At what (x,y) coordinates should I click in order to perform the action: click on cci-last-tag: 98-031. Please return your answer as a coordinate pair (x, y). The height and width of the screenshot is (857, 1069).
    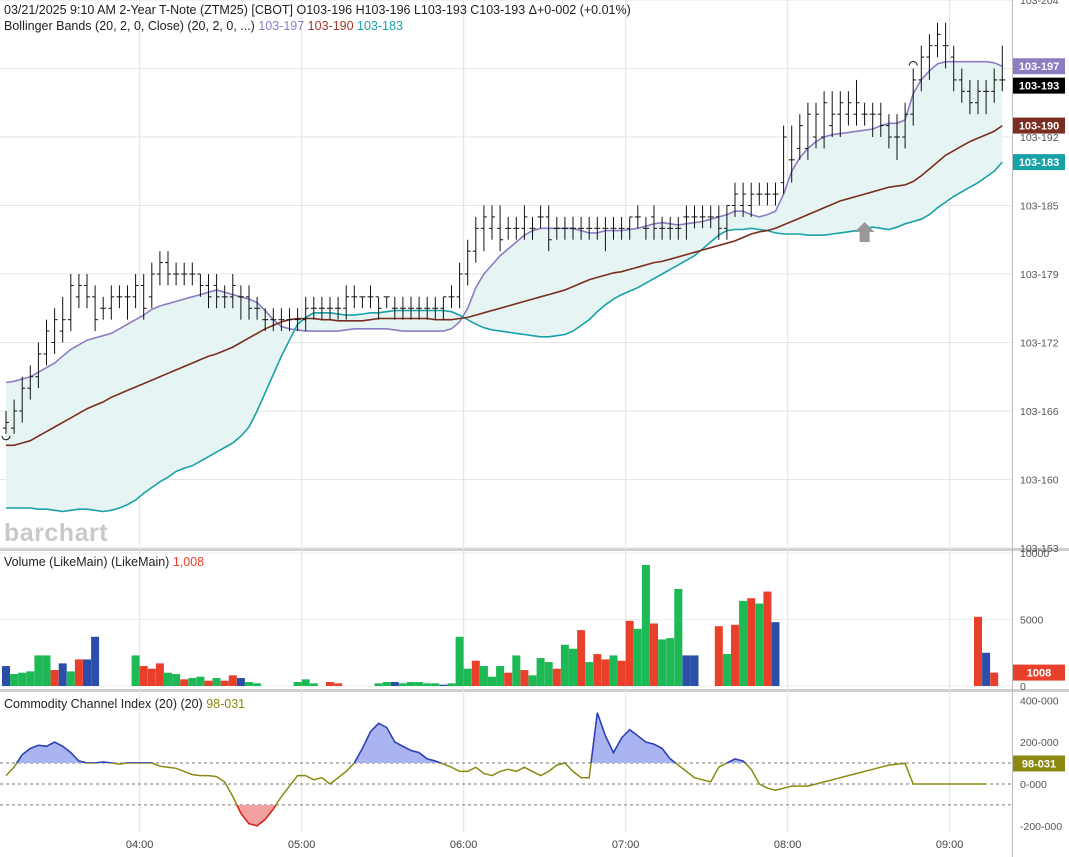
    Looking at the image, I should click on (1039, 764).